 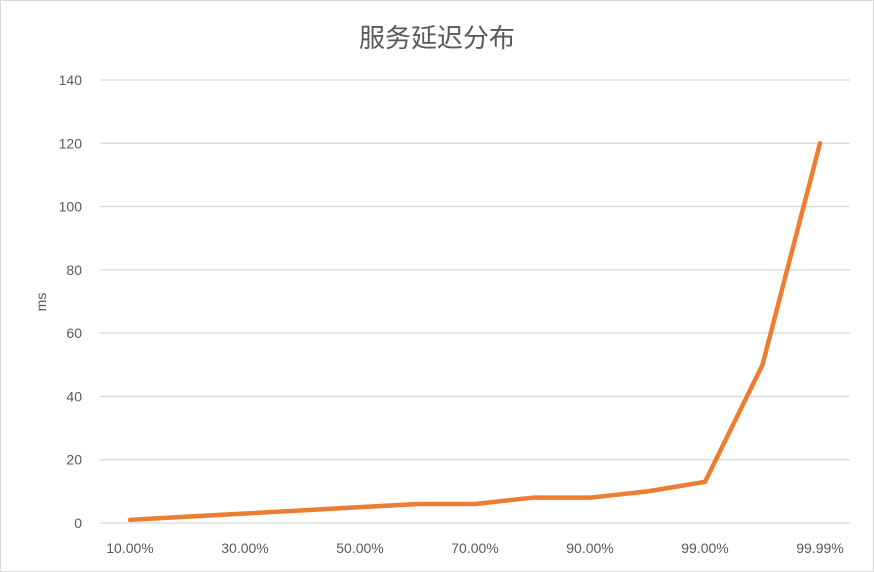 I want to click on x-tick-label: 70.00%, so click(x=474, y=548).